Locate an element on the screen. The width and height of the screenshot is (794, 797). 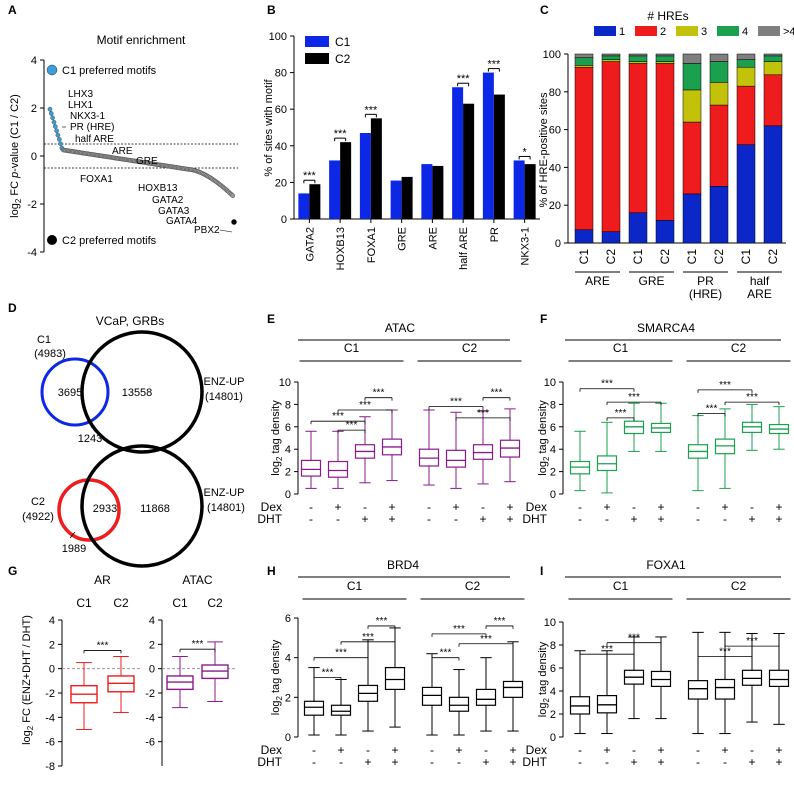
legend-label: C2 is located at coordinates (343, 59).